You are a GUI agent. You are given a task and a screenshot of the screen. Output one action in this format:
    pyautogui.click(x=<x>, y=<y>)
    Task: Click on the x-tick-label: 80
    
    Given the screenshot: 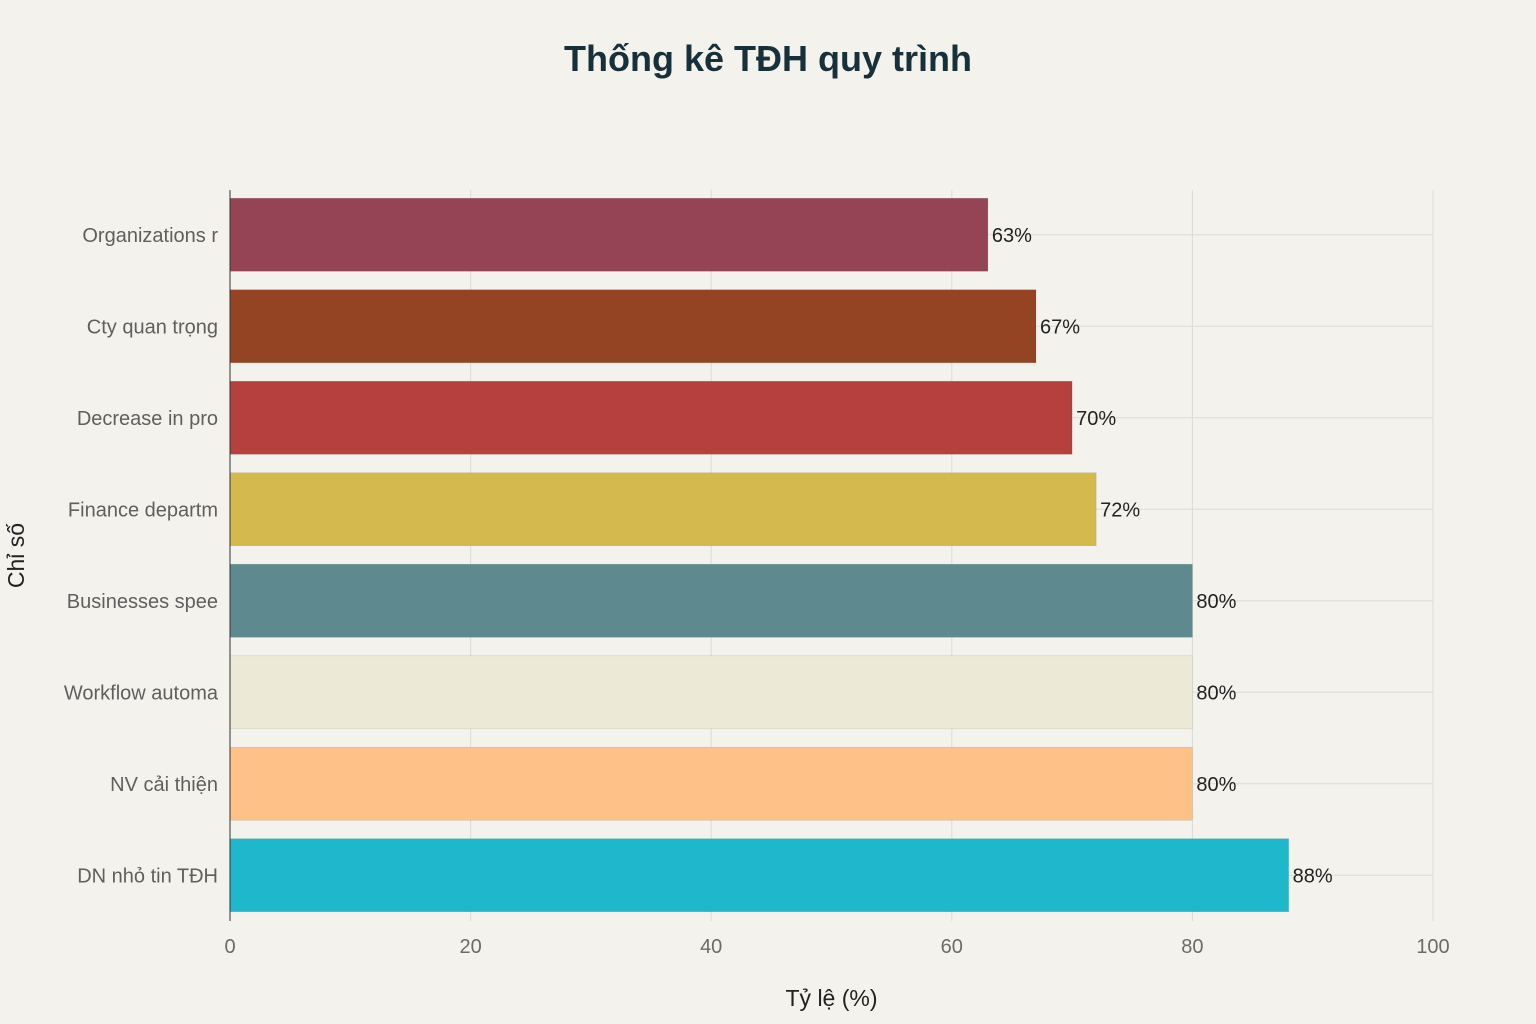 What is the action you would take?
    pyautogui.click(x=1192, y=947)
    